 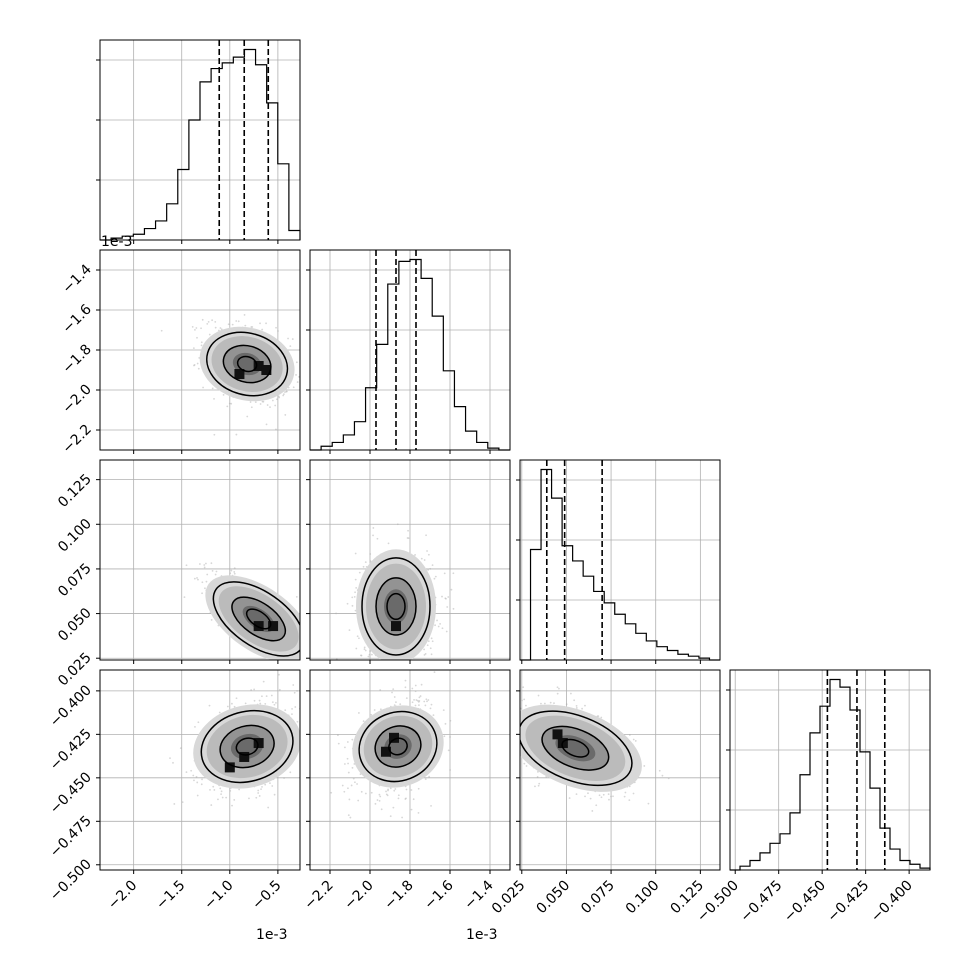 I want to click on xtick-label-0-1: −1.5, so click(x=170, y=894).